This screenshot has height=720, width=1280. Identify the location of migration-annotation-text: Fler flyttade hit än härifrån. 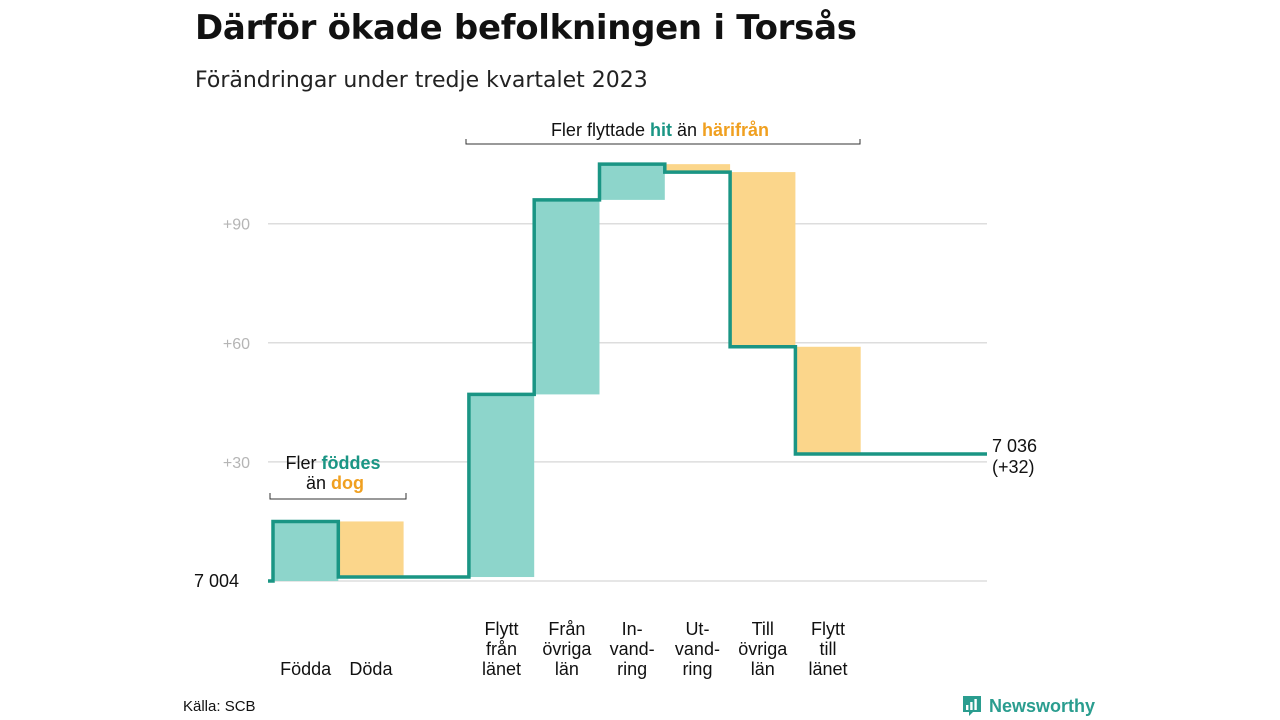
(660, 130).